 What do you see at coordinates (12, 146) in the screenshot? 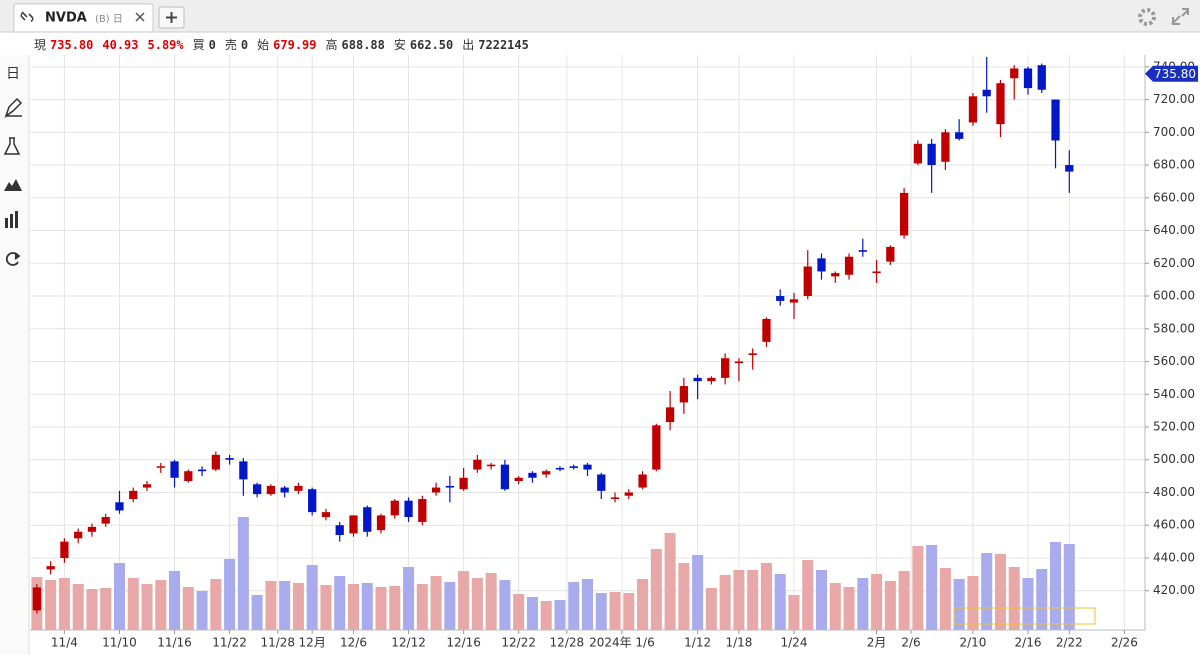
I see `indicator-button` at bounding box center [12, 146].